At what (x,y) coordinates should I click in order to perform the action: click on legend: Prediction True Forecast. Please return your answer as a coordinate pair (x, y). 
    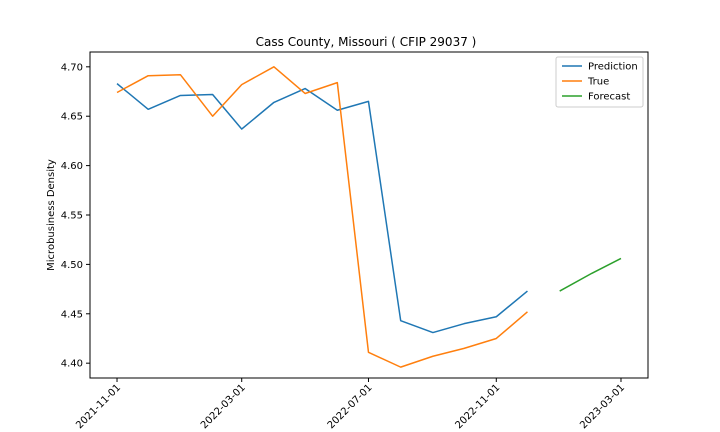
    Looking at the image, I should click on (599, 82).